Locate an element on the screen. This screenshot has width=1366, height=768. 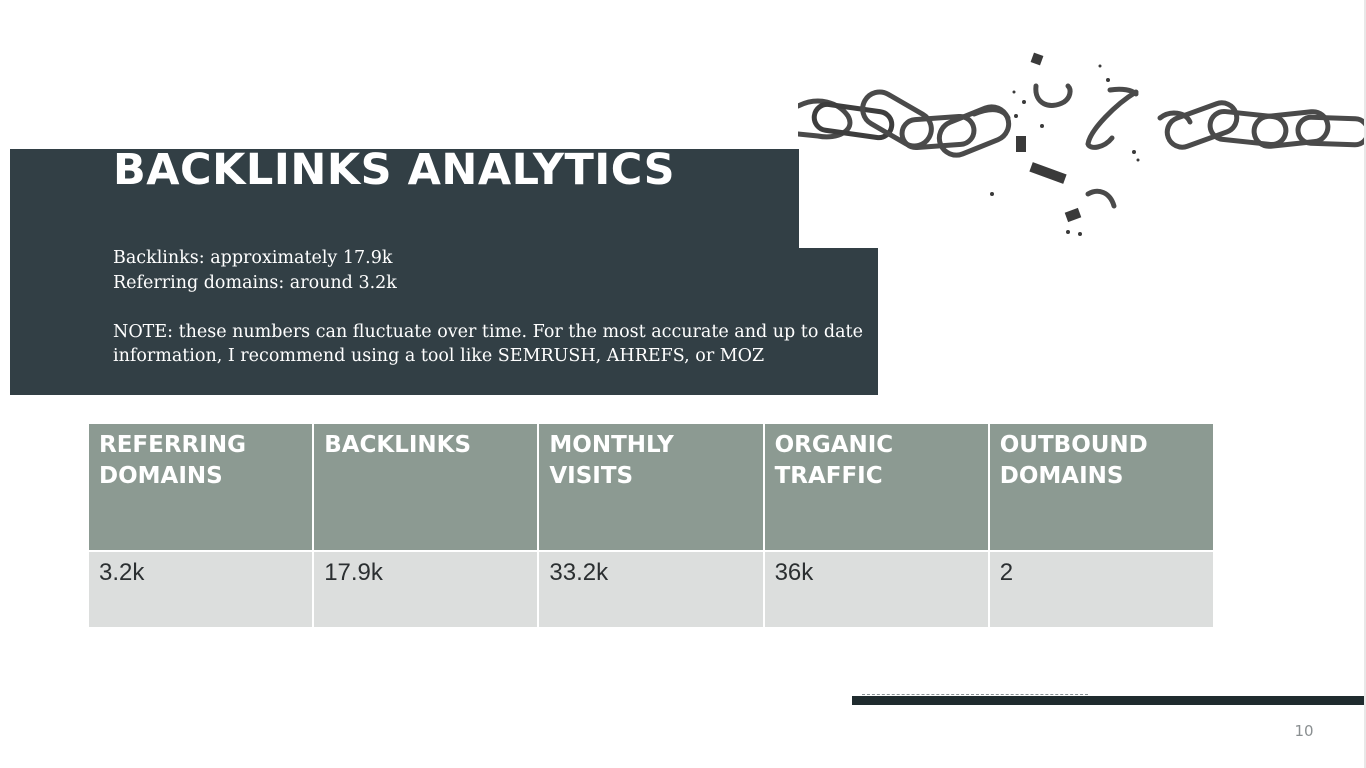
header-referring-domains: REFERRING DOMAINS is located at coordinates (201, 487).